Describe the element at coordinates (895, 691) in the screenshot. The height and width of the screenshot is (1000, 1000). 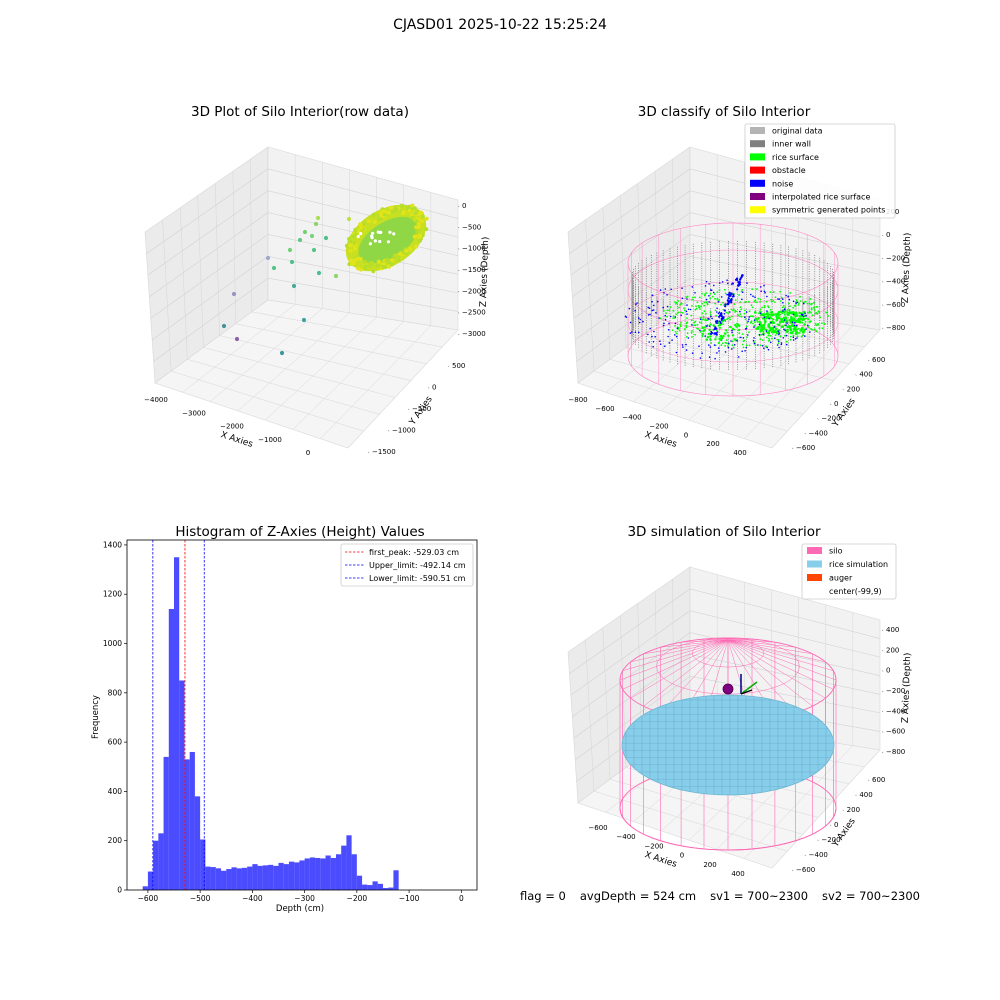
I see `simulation-z-tick-label: −200` at that location.